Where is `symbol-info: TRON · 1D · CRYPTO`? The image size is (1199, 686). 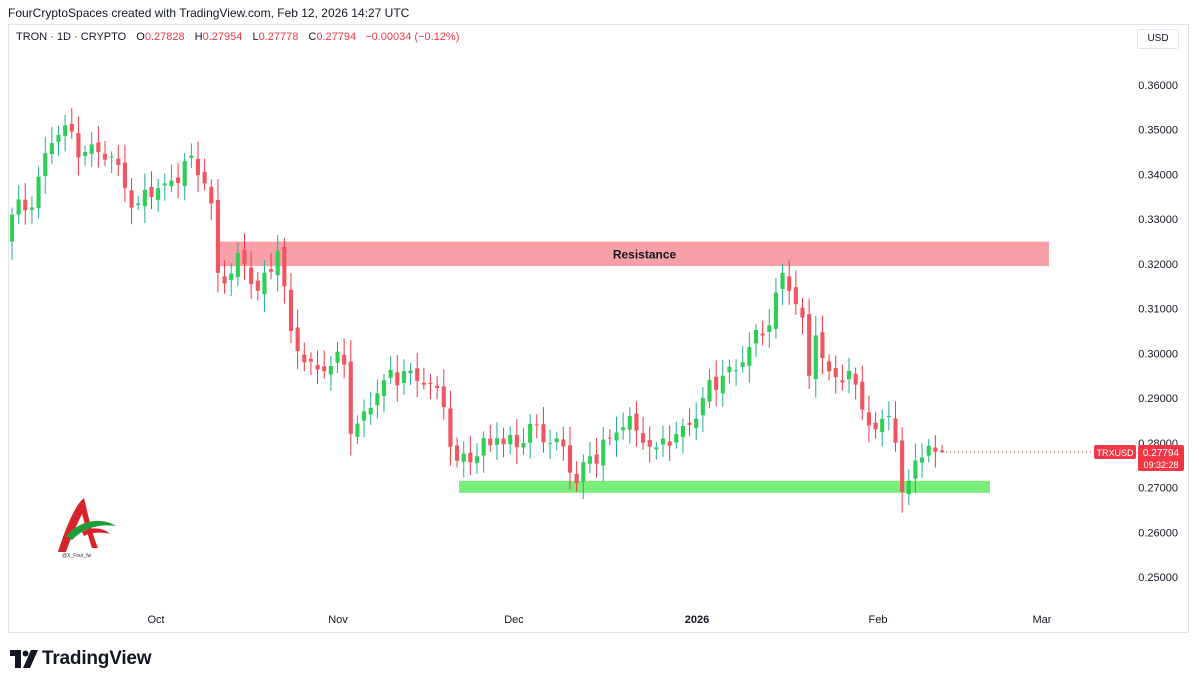 symbol-info: TRON · 1D · CRYPTO is located at coordinates (71, 37).